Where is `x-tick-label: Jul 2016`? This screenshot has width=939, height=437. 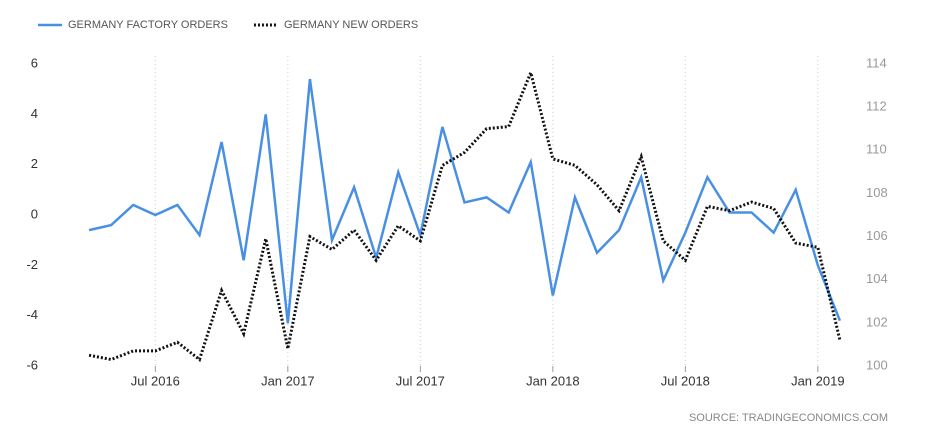
x-tick-label: Jul 2016 is located at coordinates (155, 380).